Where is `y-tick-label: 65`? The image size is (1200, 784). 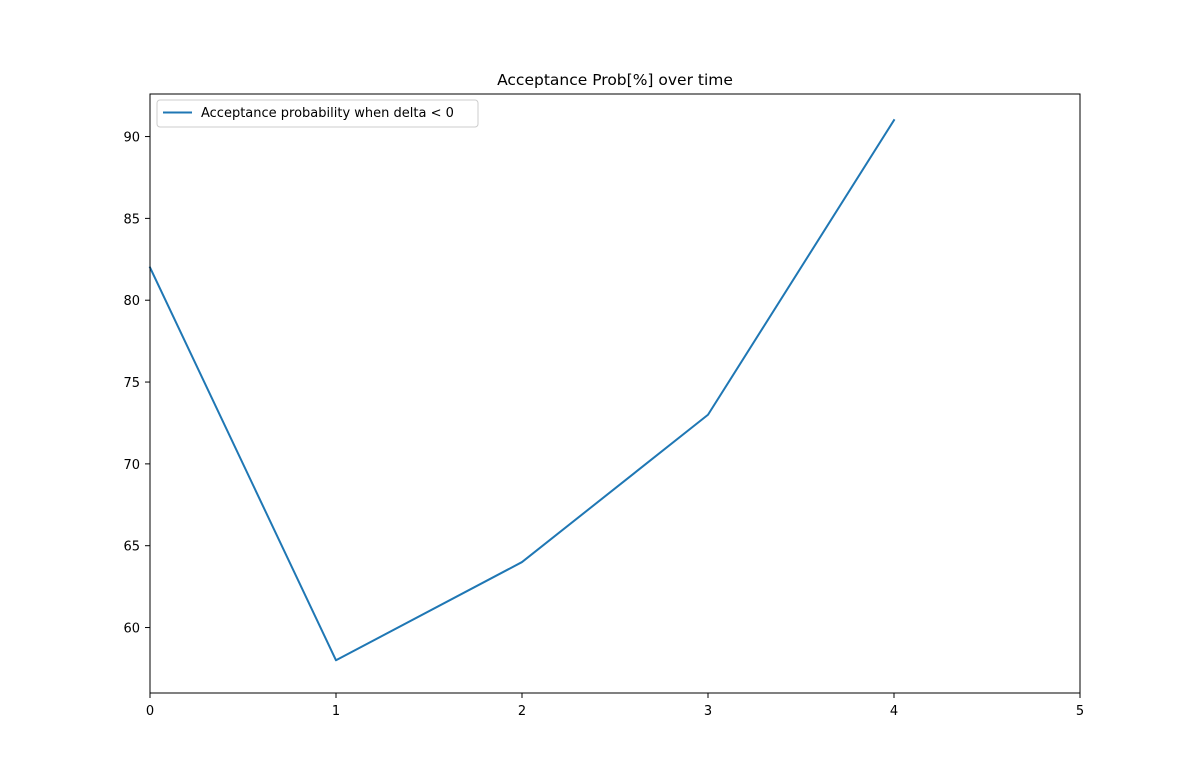 y-tick-label: 65 is located at coordinates (131, 547).